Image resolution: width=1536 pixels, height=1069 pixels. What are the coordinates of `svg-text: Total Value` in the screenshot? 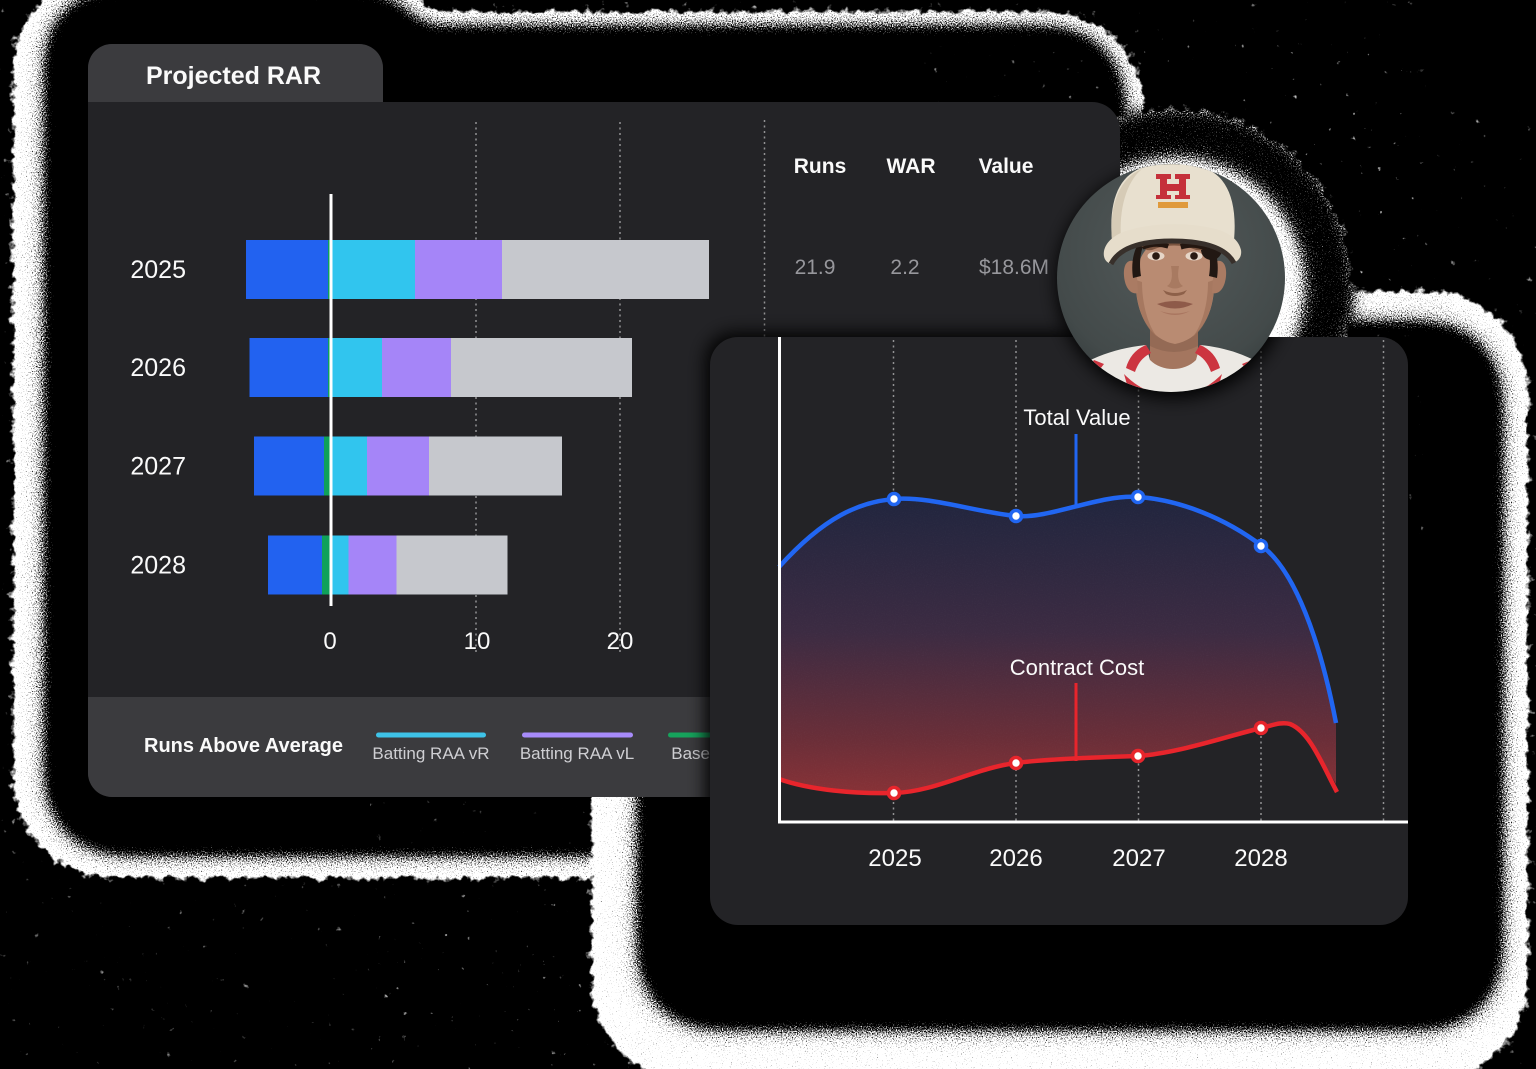 It's located at (1076, 417).